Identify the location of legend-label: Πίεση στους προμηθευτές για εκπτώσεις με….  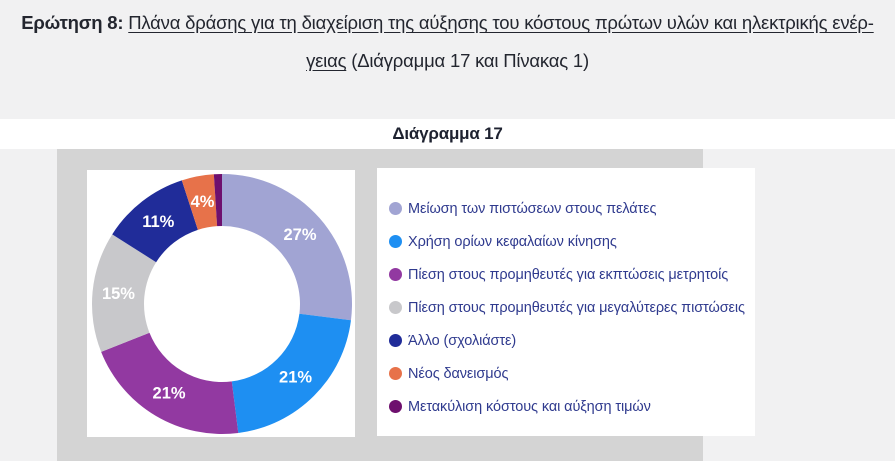
(568, 274).